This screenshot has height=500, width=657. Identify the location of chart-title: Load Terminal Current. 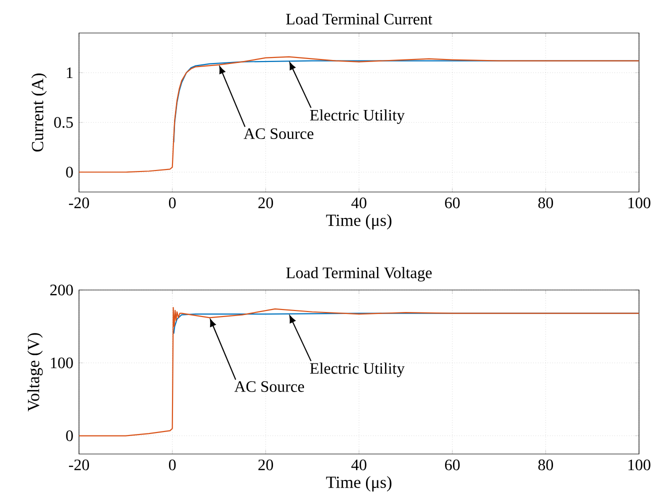
(359, 19).